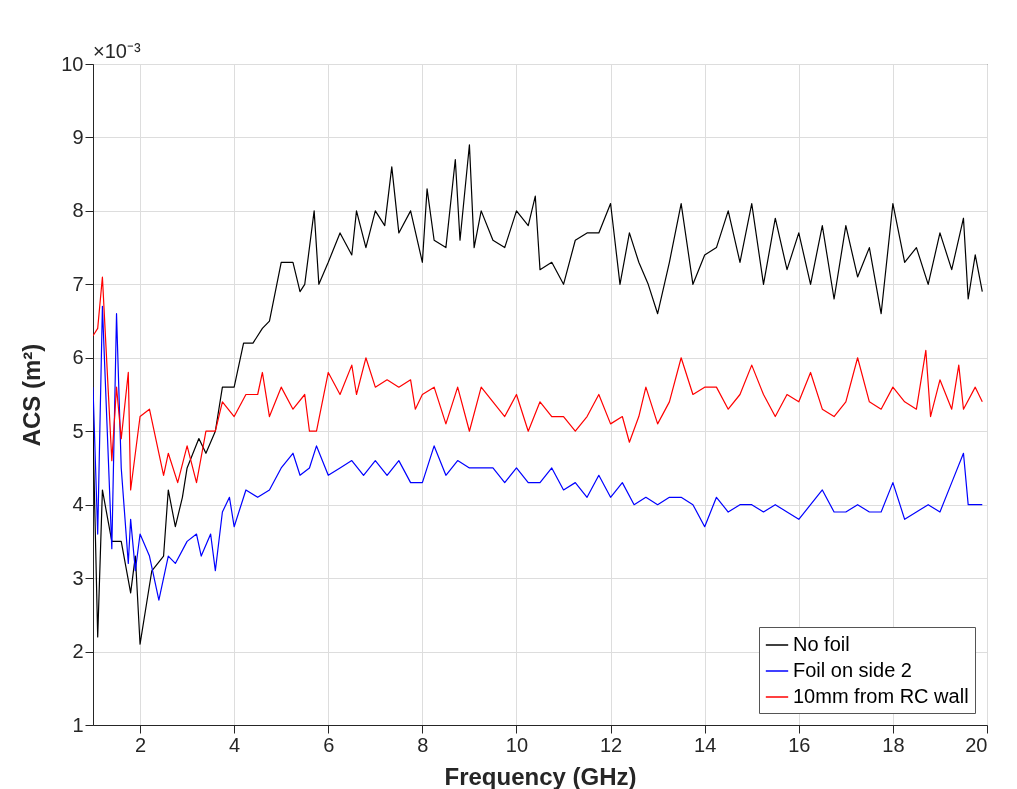 The height and width of the screenshot is (789, 1017). I want to click on y-tick-label: 4, so click(78, 504).